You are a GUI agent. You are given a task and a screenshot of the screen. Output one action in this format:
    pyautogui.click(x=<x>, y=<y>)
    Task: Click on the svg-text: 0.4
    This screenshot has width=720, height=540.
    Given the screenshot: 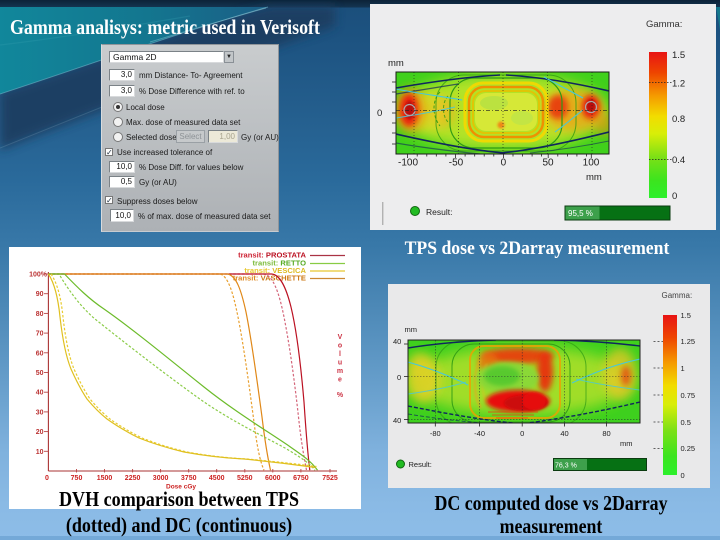 What is the action you would take?
    pyautogui.click(x=678, y=160)
    